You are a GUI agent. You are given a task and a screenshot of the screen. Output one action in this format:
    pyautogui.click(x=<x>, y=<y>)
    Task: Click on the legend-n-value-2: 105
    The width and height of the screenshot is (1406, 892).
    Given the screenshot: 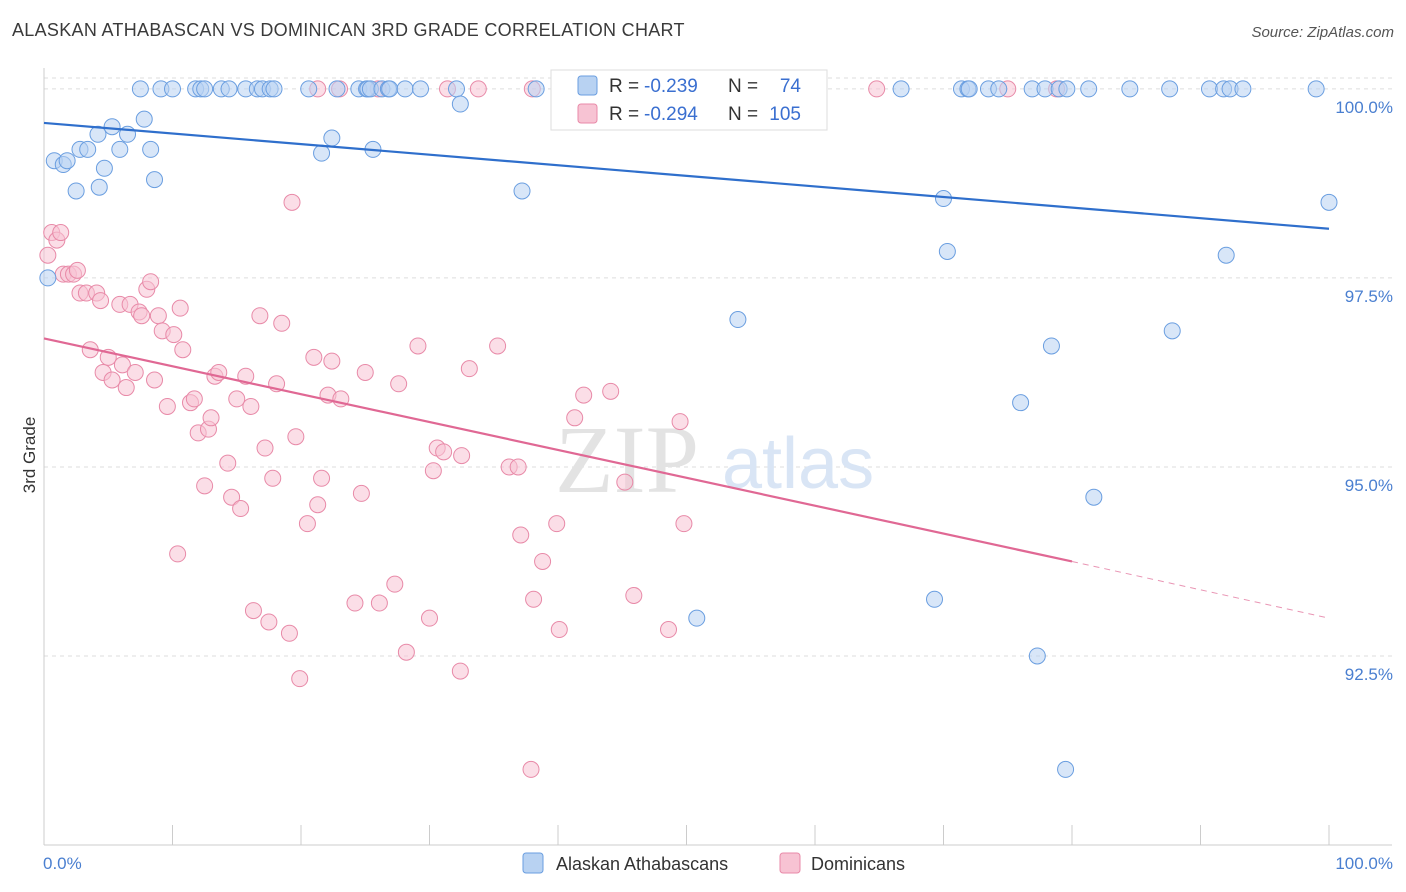 What is the action you would take?
    pyautogui.click(x=785, y=114)
    